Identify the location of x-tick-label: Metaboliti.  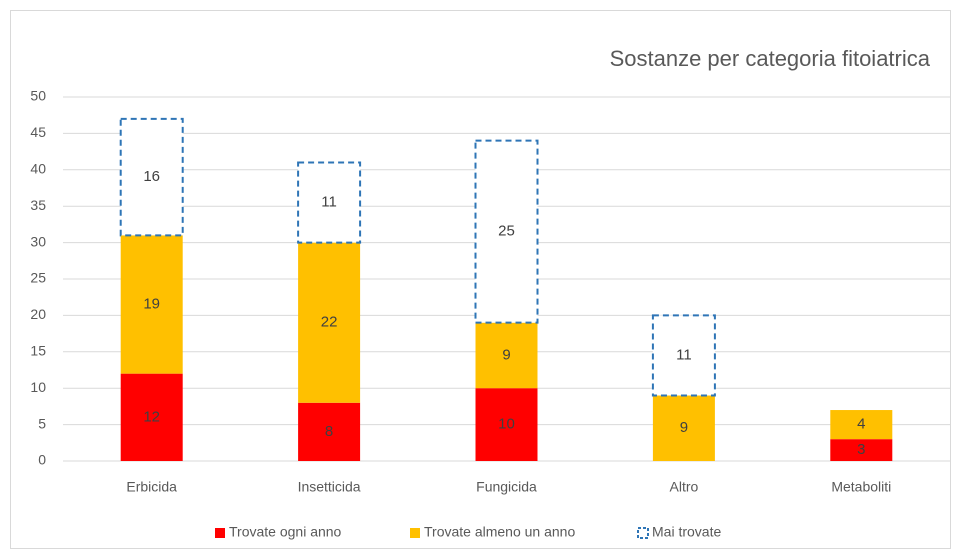
(861, 487).